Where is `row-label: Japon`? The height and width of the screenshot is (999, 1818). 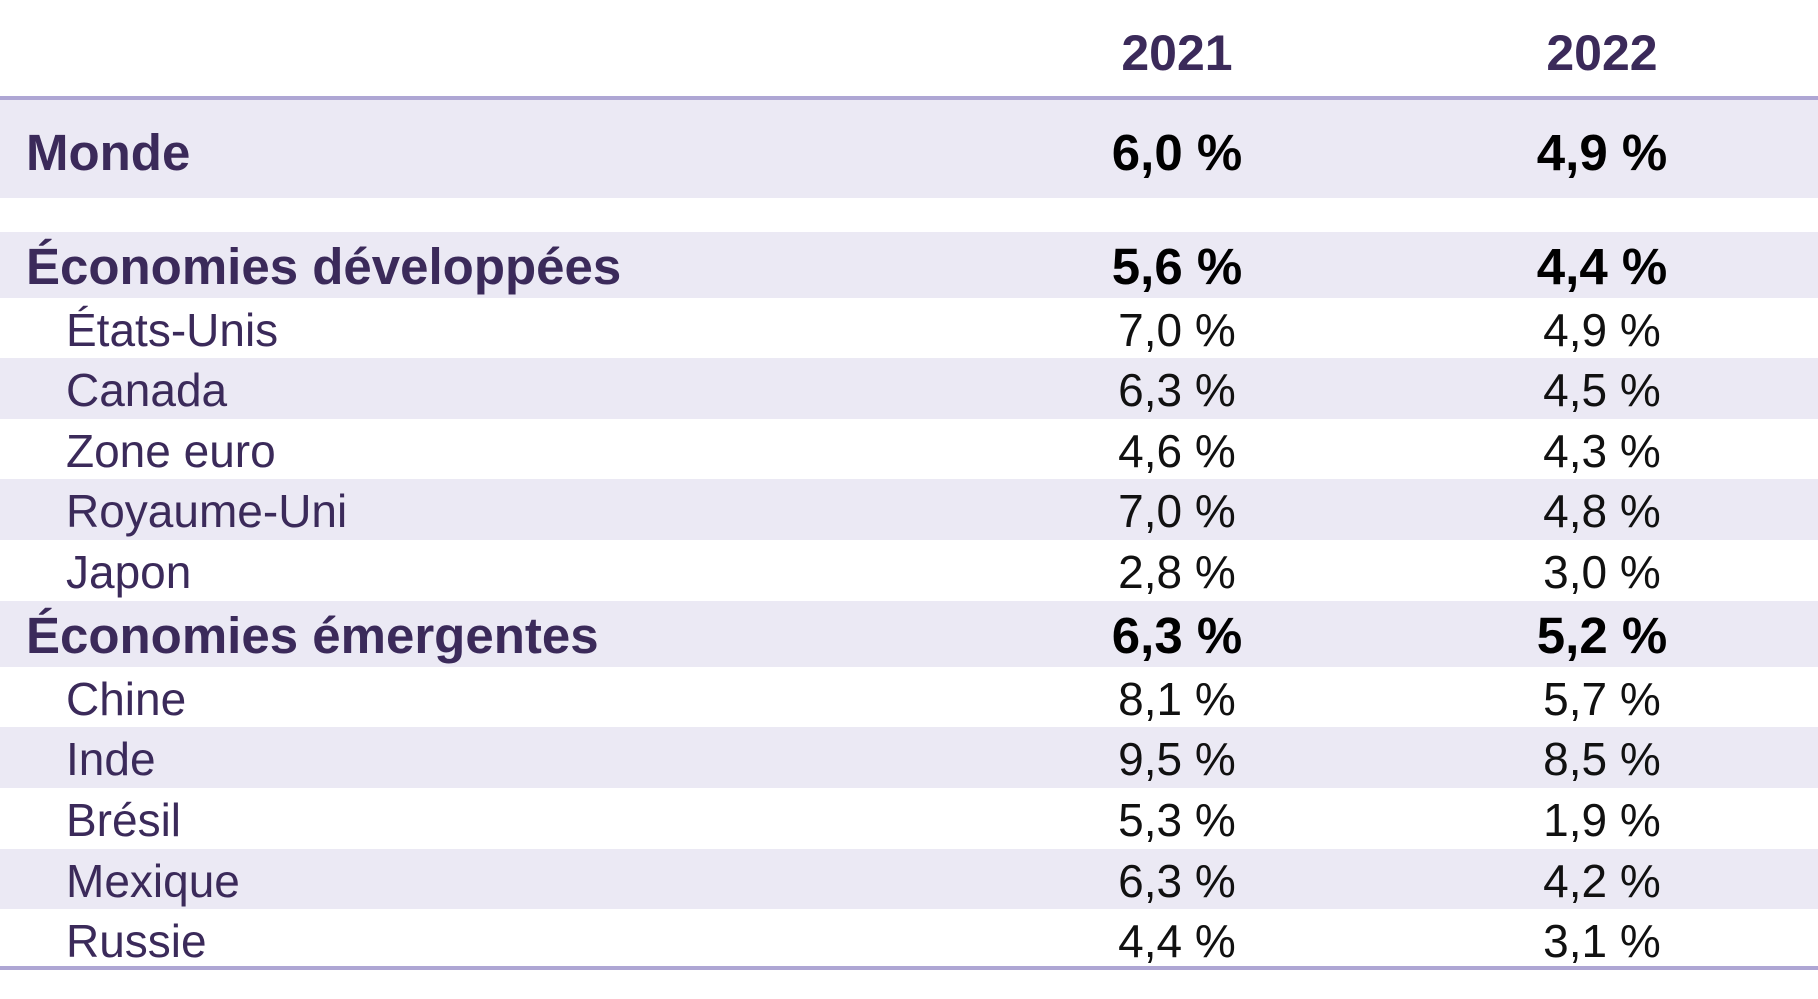
row-label: Japon is located at coordinates (129, 572).